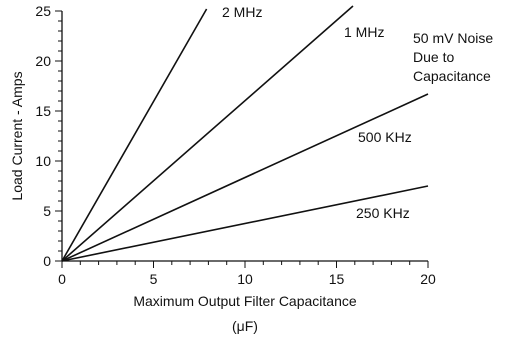  I want to click on y-tick-label: 10, so click(43, 161).